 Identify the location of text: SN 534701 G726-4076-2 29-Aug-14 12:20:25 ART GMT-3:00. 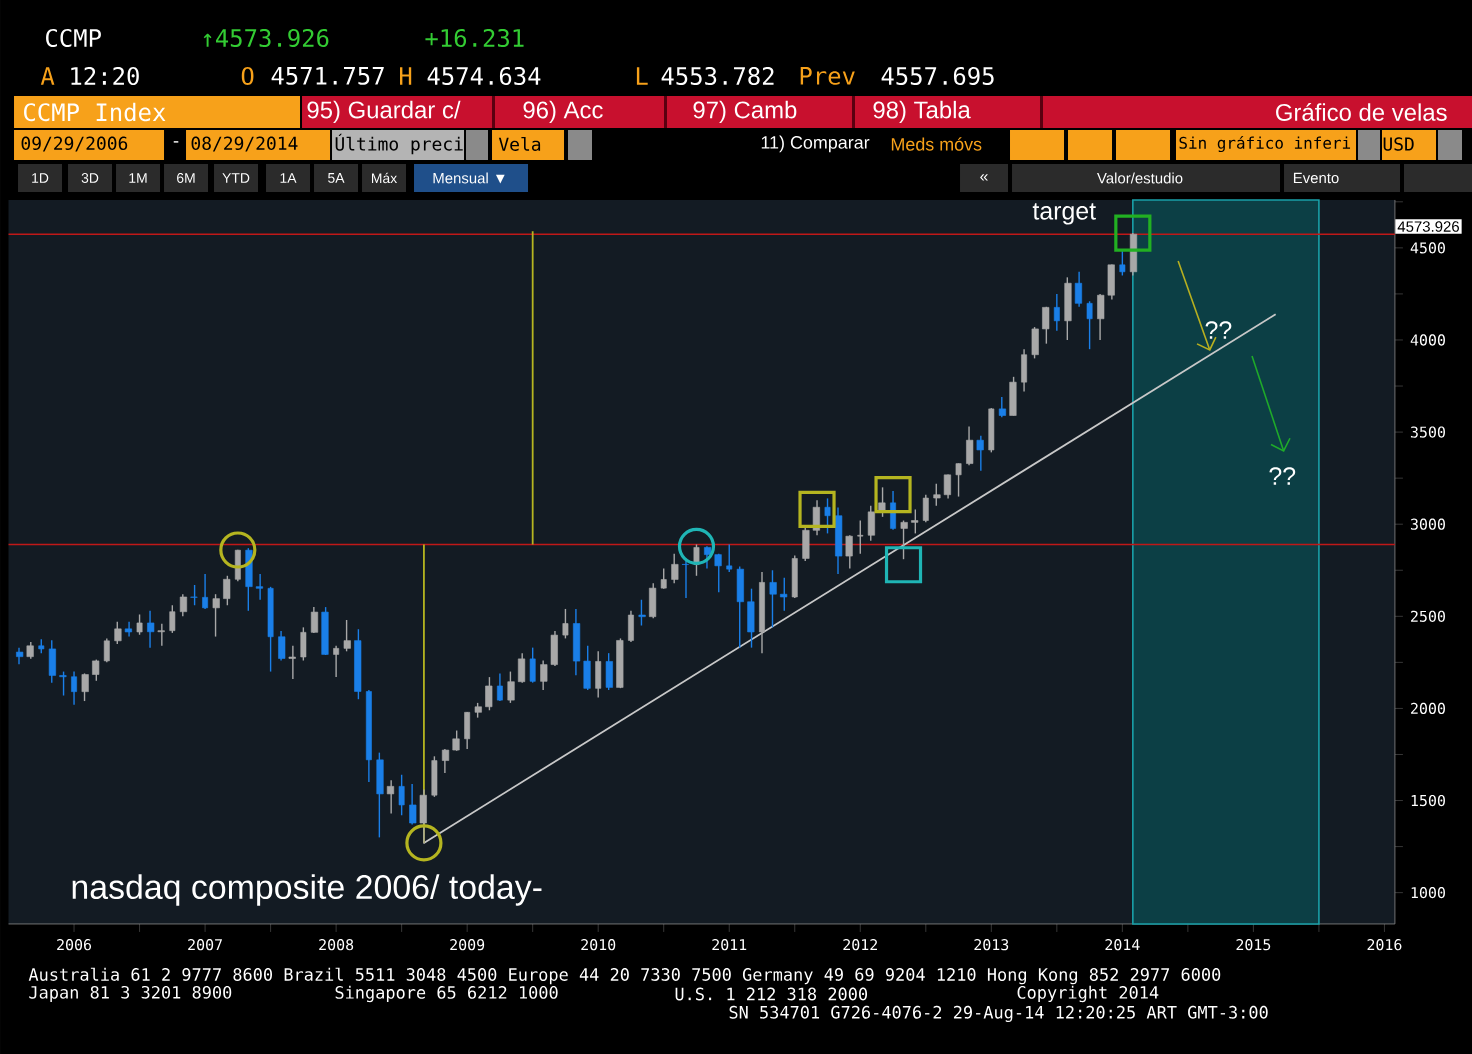
(998, 1014).